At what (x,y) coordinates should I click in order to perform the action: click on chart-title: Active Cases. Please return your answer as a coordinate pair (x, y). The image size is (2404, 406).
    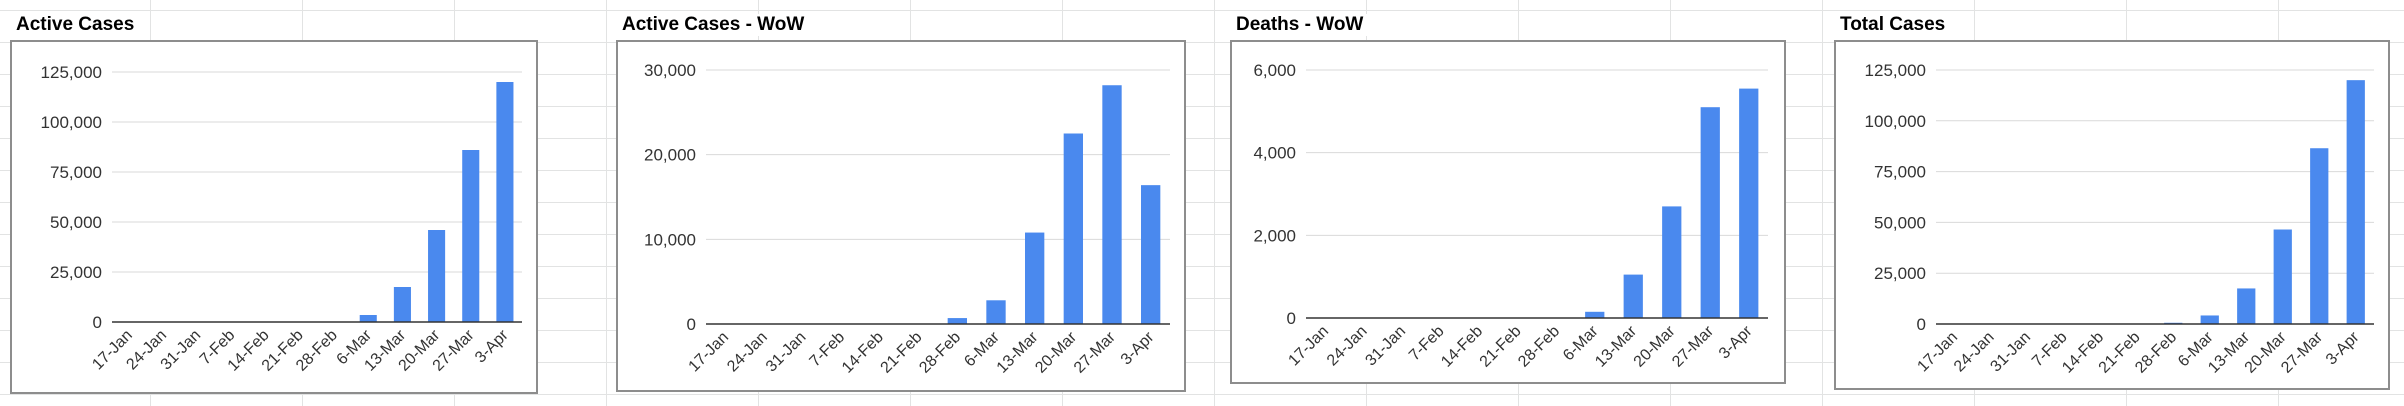
    Looking at the image, I should click on (76, 25).